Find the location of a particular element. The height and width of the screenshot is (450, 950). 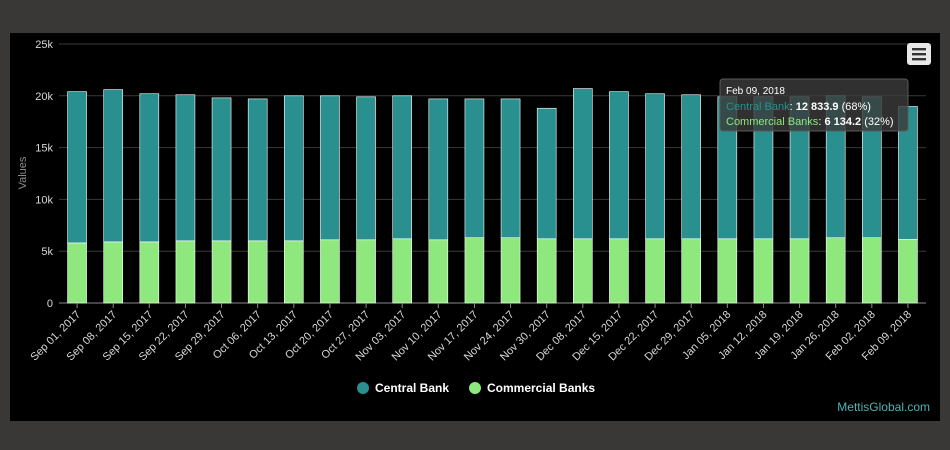

legend-marker-central is located at coordinates (363, 388).